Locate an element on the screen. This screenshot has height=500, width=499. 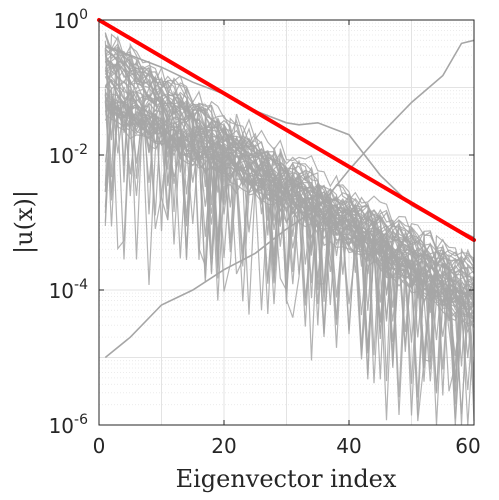
y-tick-label: 10⁻⁶ is located at coordinates (69, 425).